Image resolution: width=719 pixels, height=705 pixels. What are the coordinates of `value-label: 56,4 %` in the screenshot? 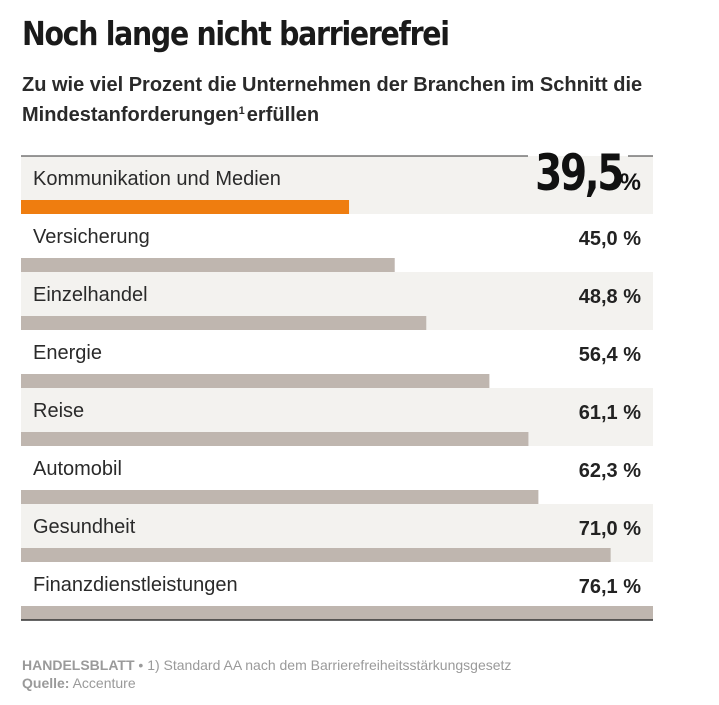 It's located at (610, 355).